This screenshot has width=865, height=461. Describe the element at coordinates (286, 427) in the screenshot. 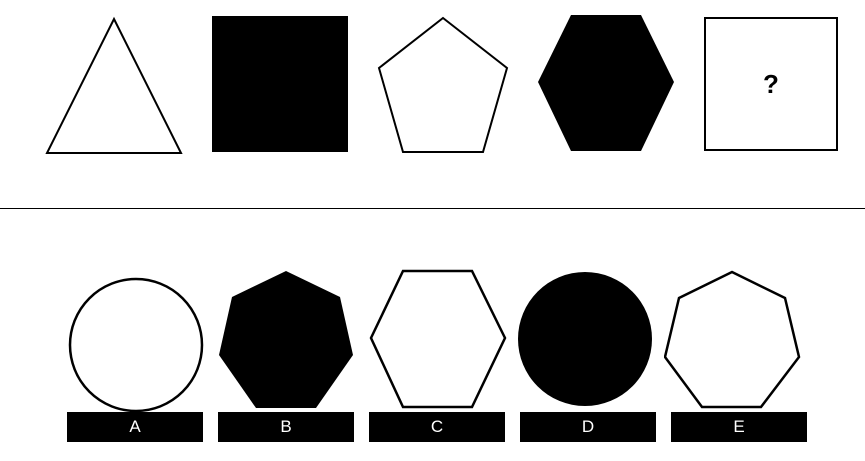

I see `option-b-label: B` at that location.